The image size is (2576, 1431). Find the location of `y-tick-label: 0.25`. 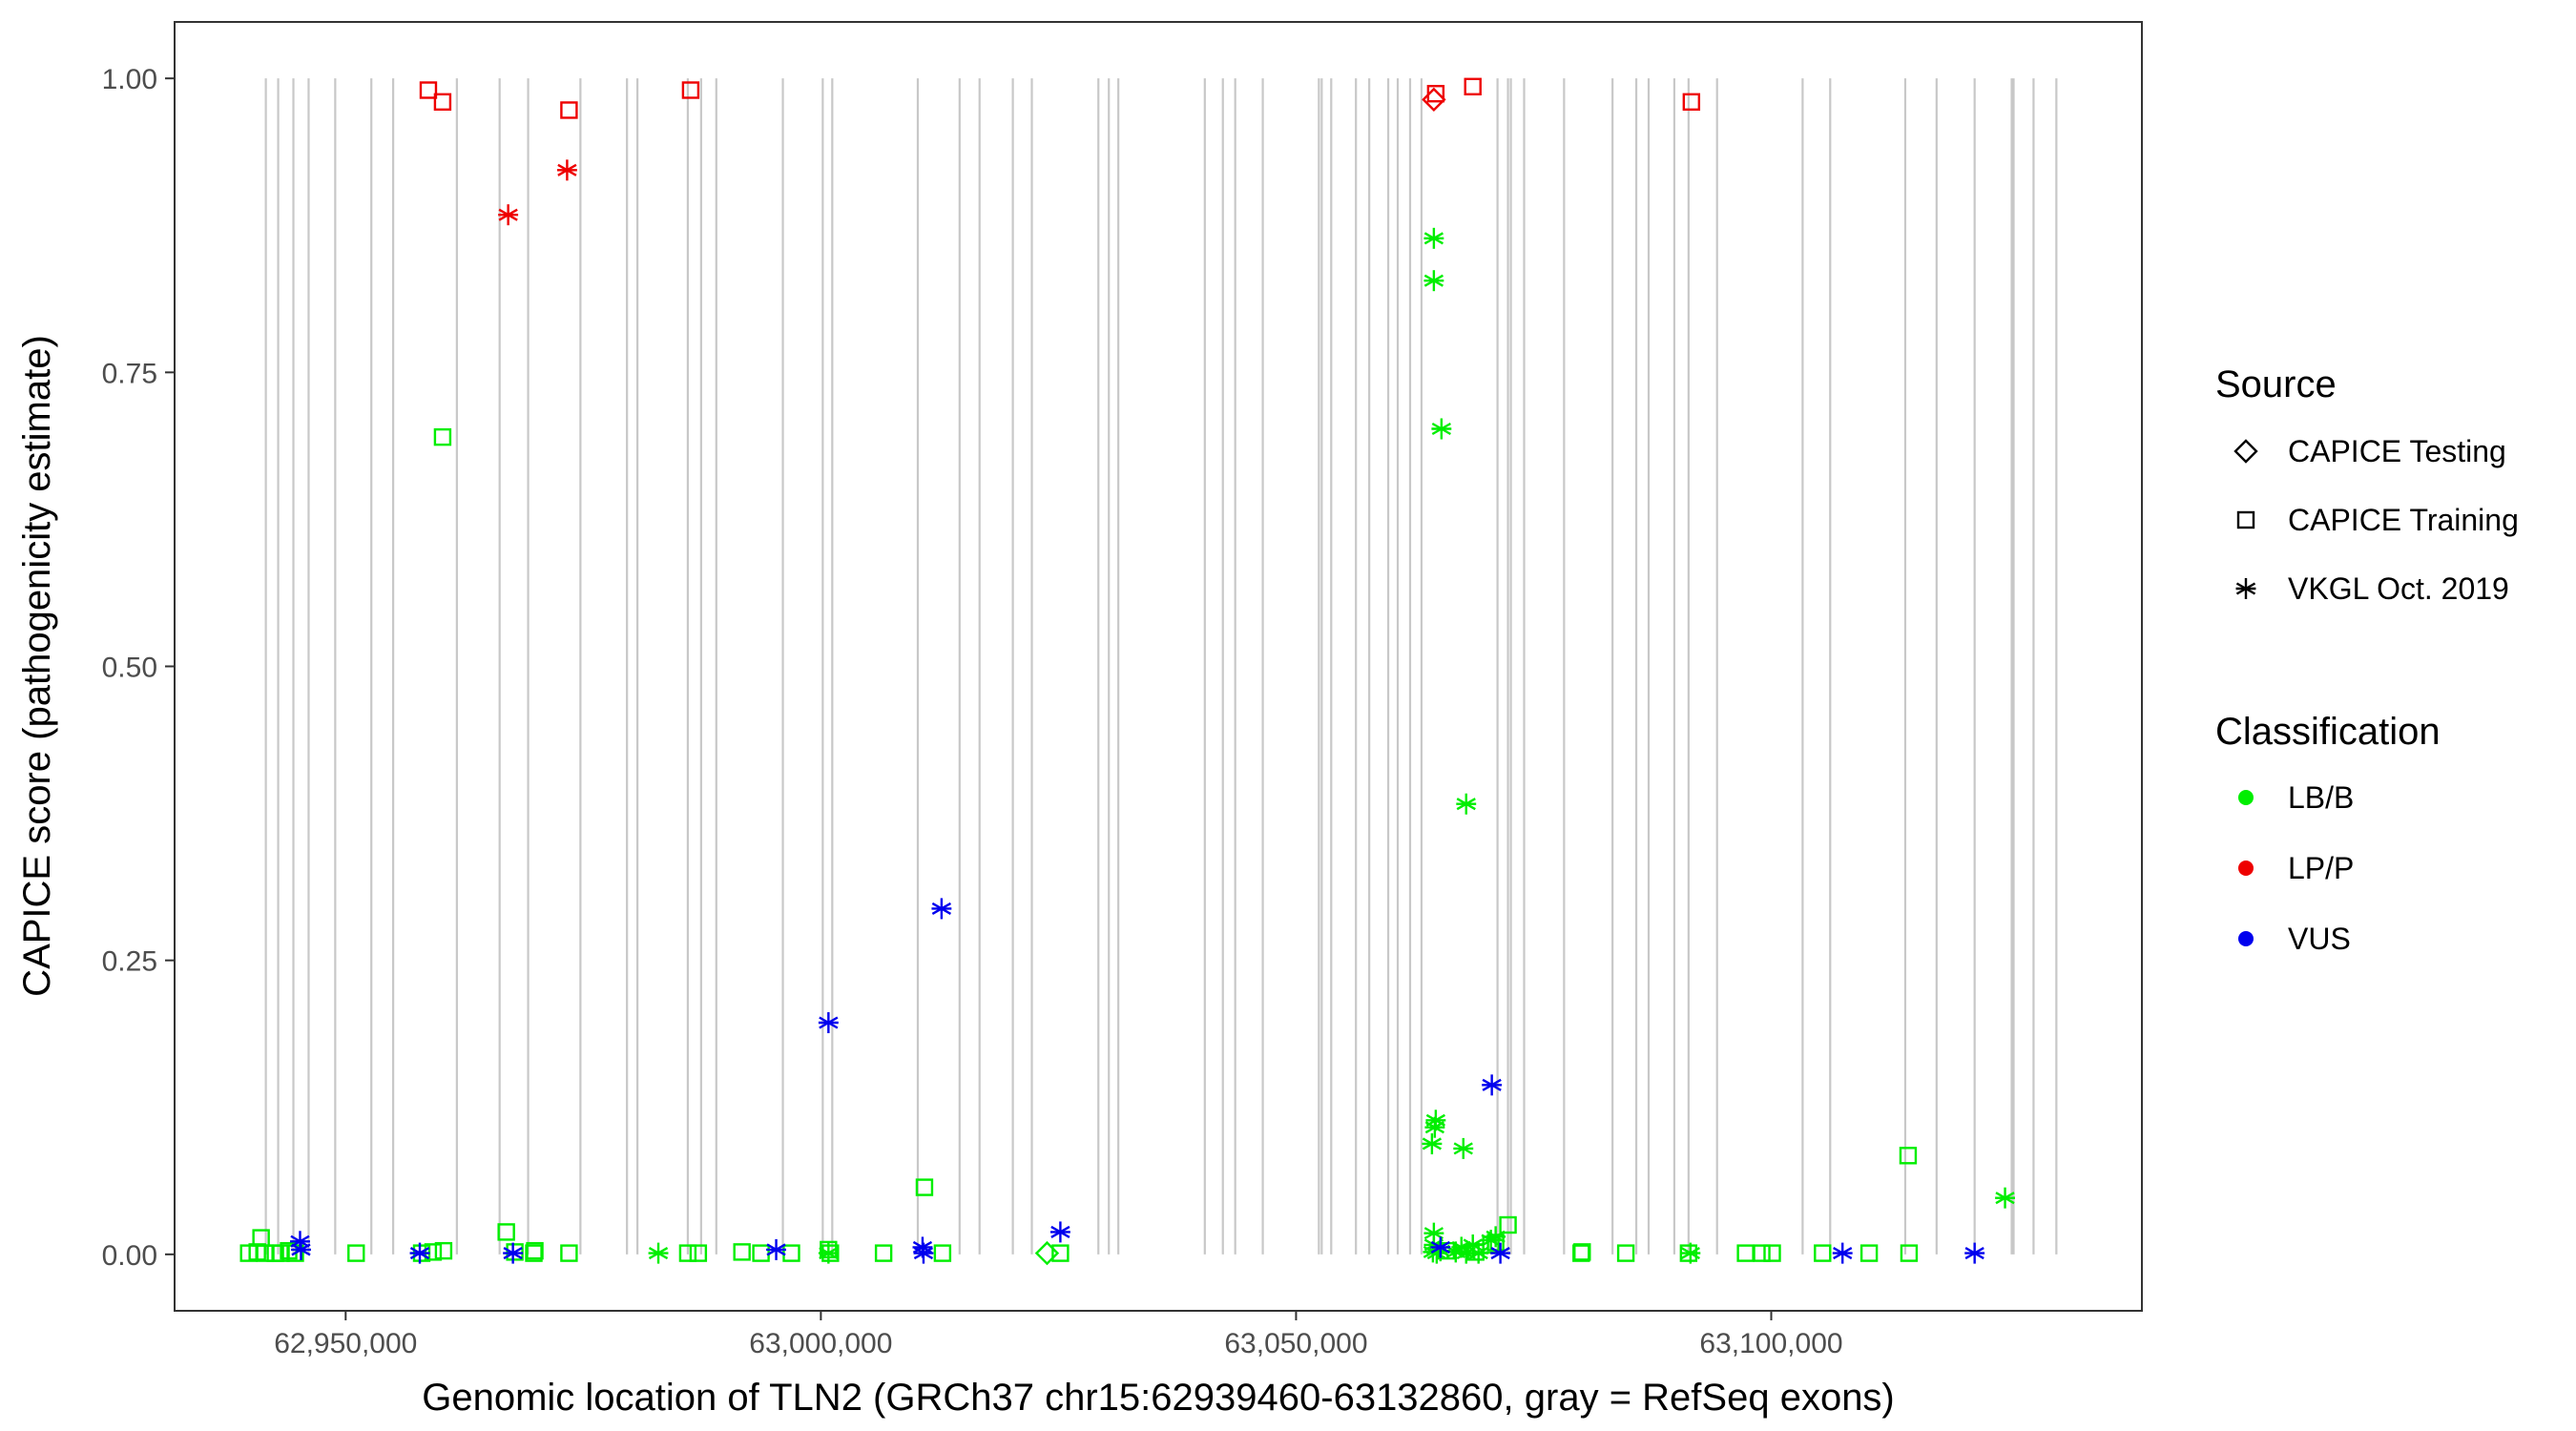

y-tick-label: 0.25 is located at coordinates (129, 962).